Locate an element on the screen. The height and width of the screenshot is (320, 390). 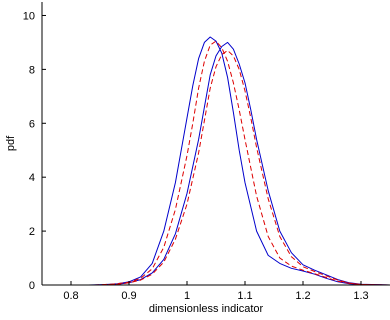
x-tick-label: 0.9 is located at coordinates (128, 296).